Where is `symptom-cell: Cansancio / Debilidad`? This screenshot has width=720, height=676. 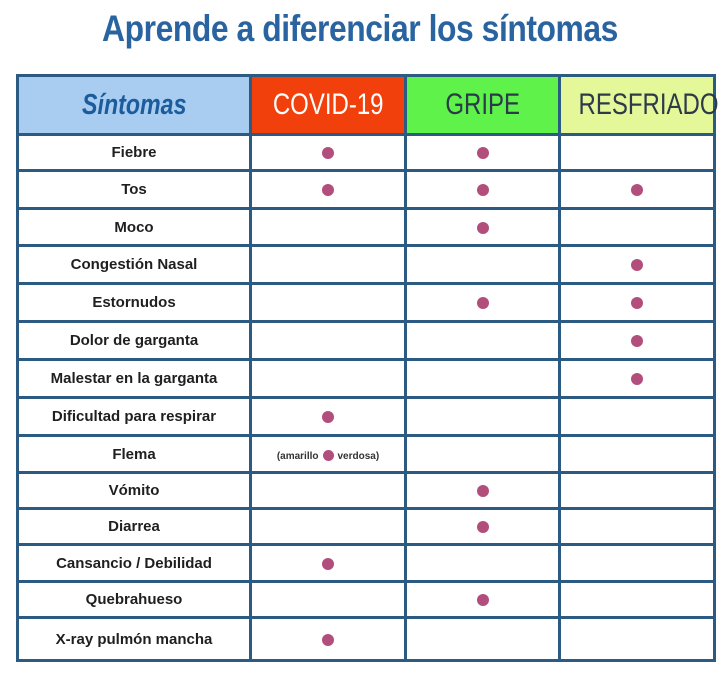
symptom-cell: Cansancio / Debilidad is located at coordinates (134, 563).